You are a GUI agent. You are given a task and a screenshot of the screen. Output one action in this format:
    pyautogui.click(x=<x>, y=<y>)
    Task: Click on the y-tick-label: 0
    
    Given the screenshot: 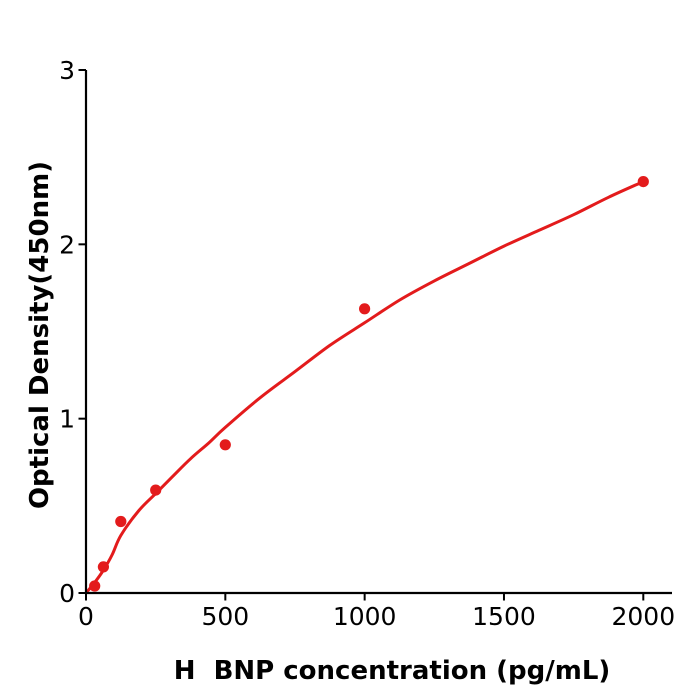 What is the action you would take?
    pyautogui.click(x=67, y=593)
    